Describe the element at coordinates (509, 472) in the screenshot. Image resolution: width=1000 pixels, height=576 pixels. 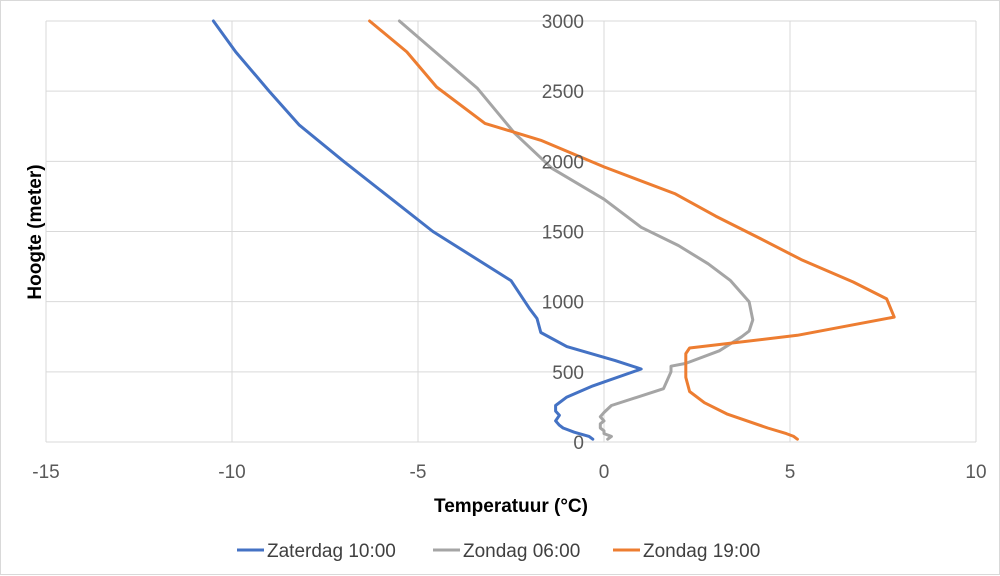
I see `x-tick-labels: -15 -10 -5 0 5 10` at that location.